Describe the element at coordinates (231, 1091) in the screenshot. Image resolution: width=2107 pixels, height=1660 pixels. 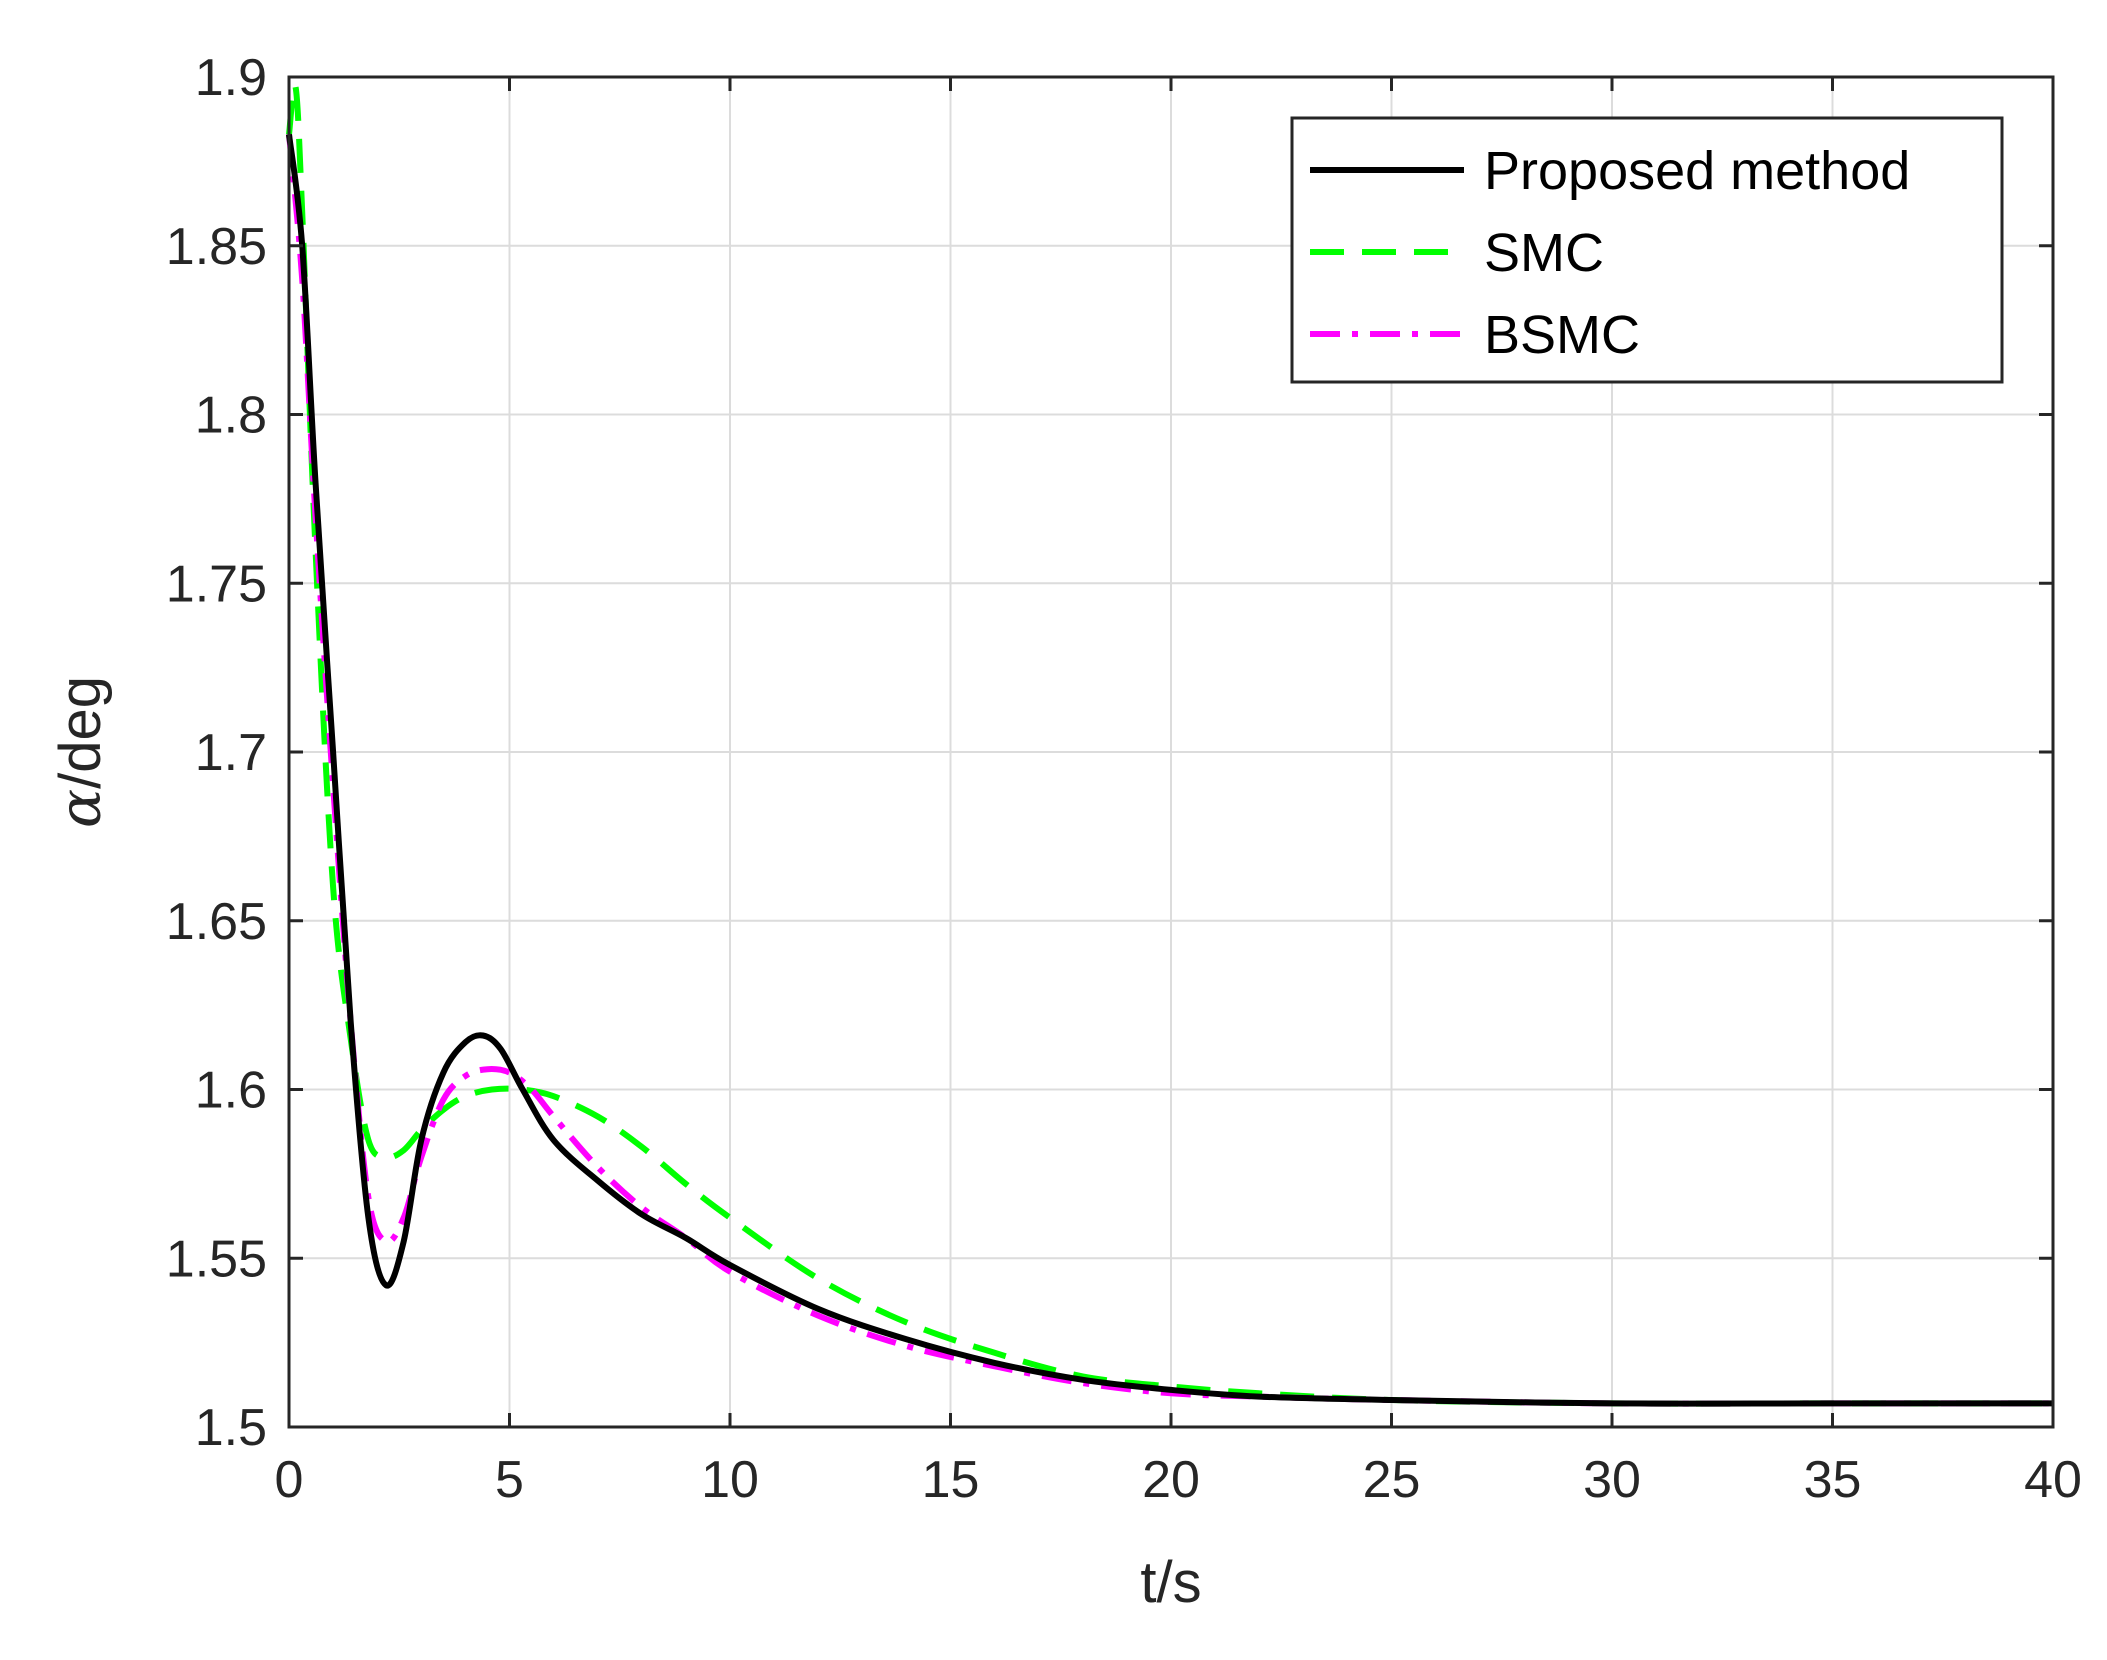
I see `y-tick-label: 1.6` at that location.